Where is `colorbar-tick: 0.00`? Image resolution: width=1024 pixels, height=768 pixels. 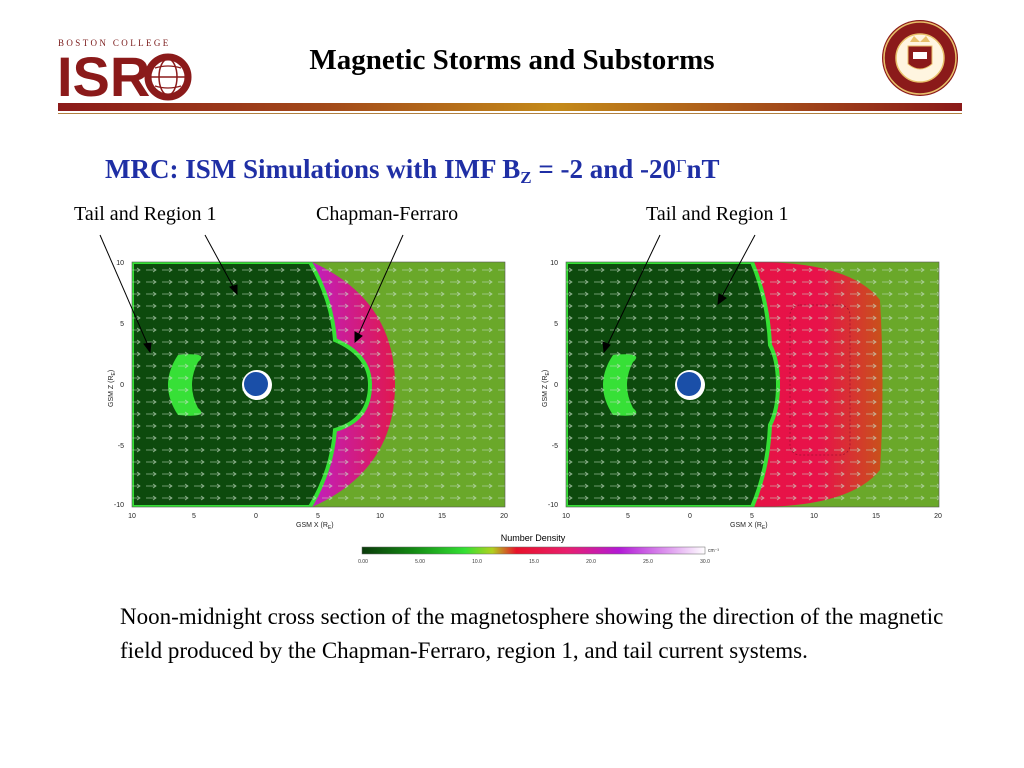 colorbar-tick: 0.00 is located at coordinates (363, 562).